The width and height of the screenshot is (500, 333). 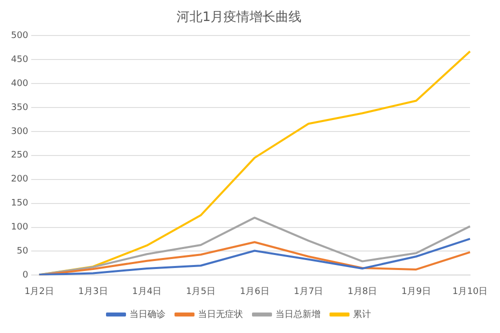 I want to click on y-tick-label: 250, so click(x=19, y=155).